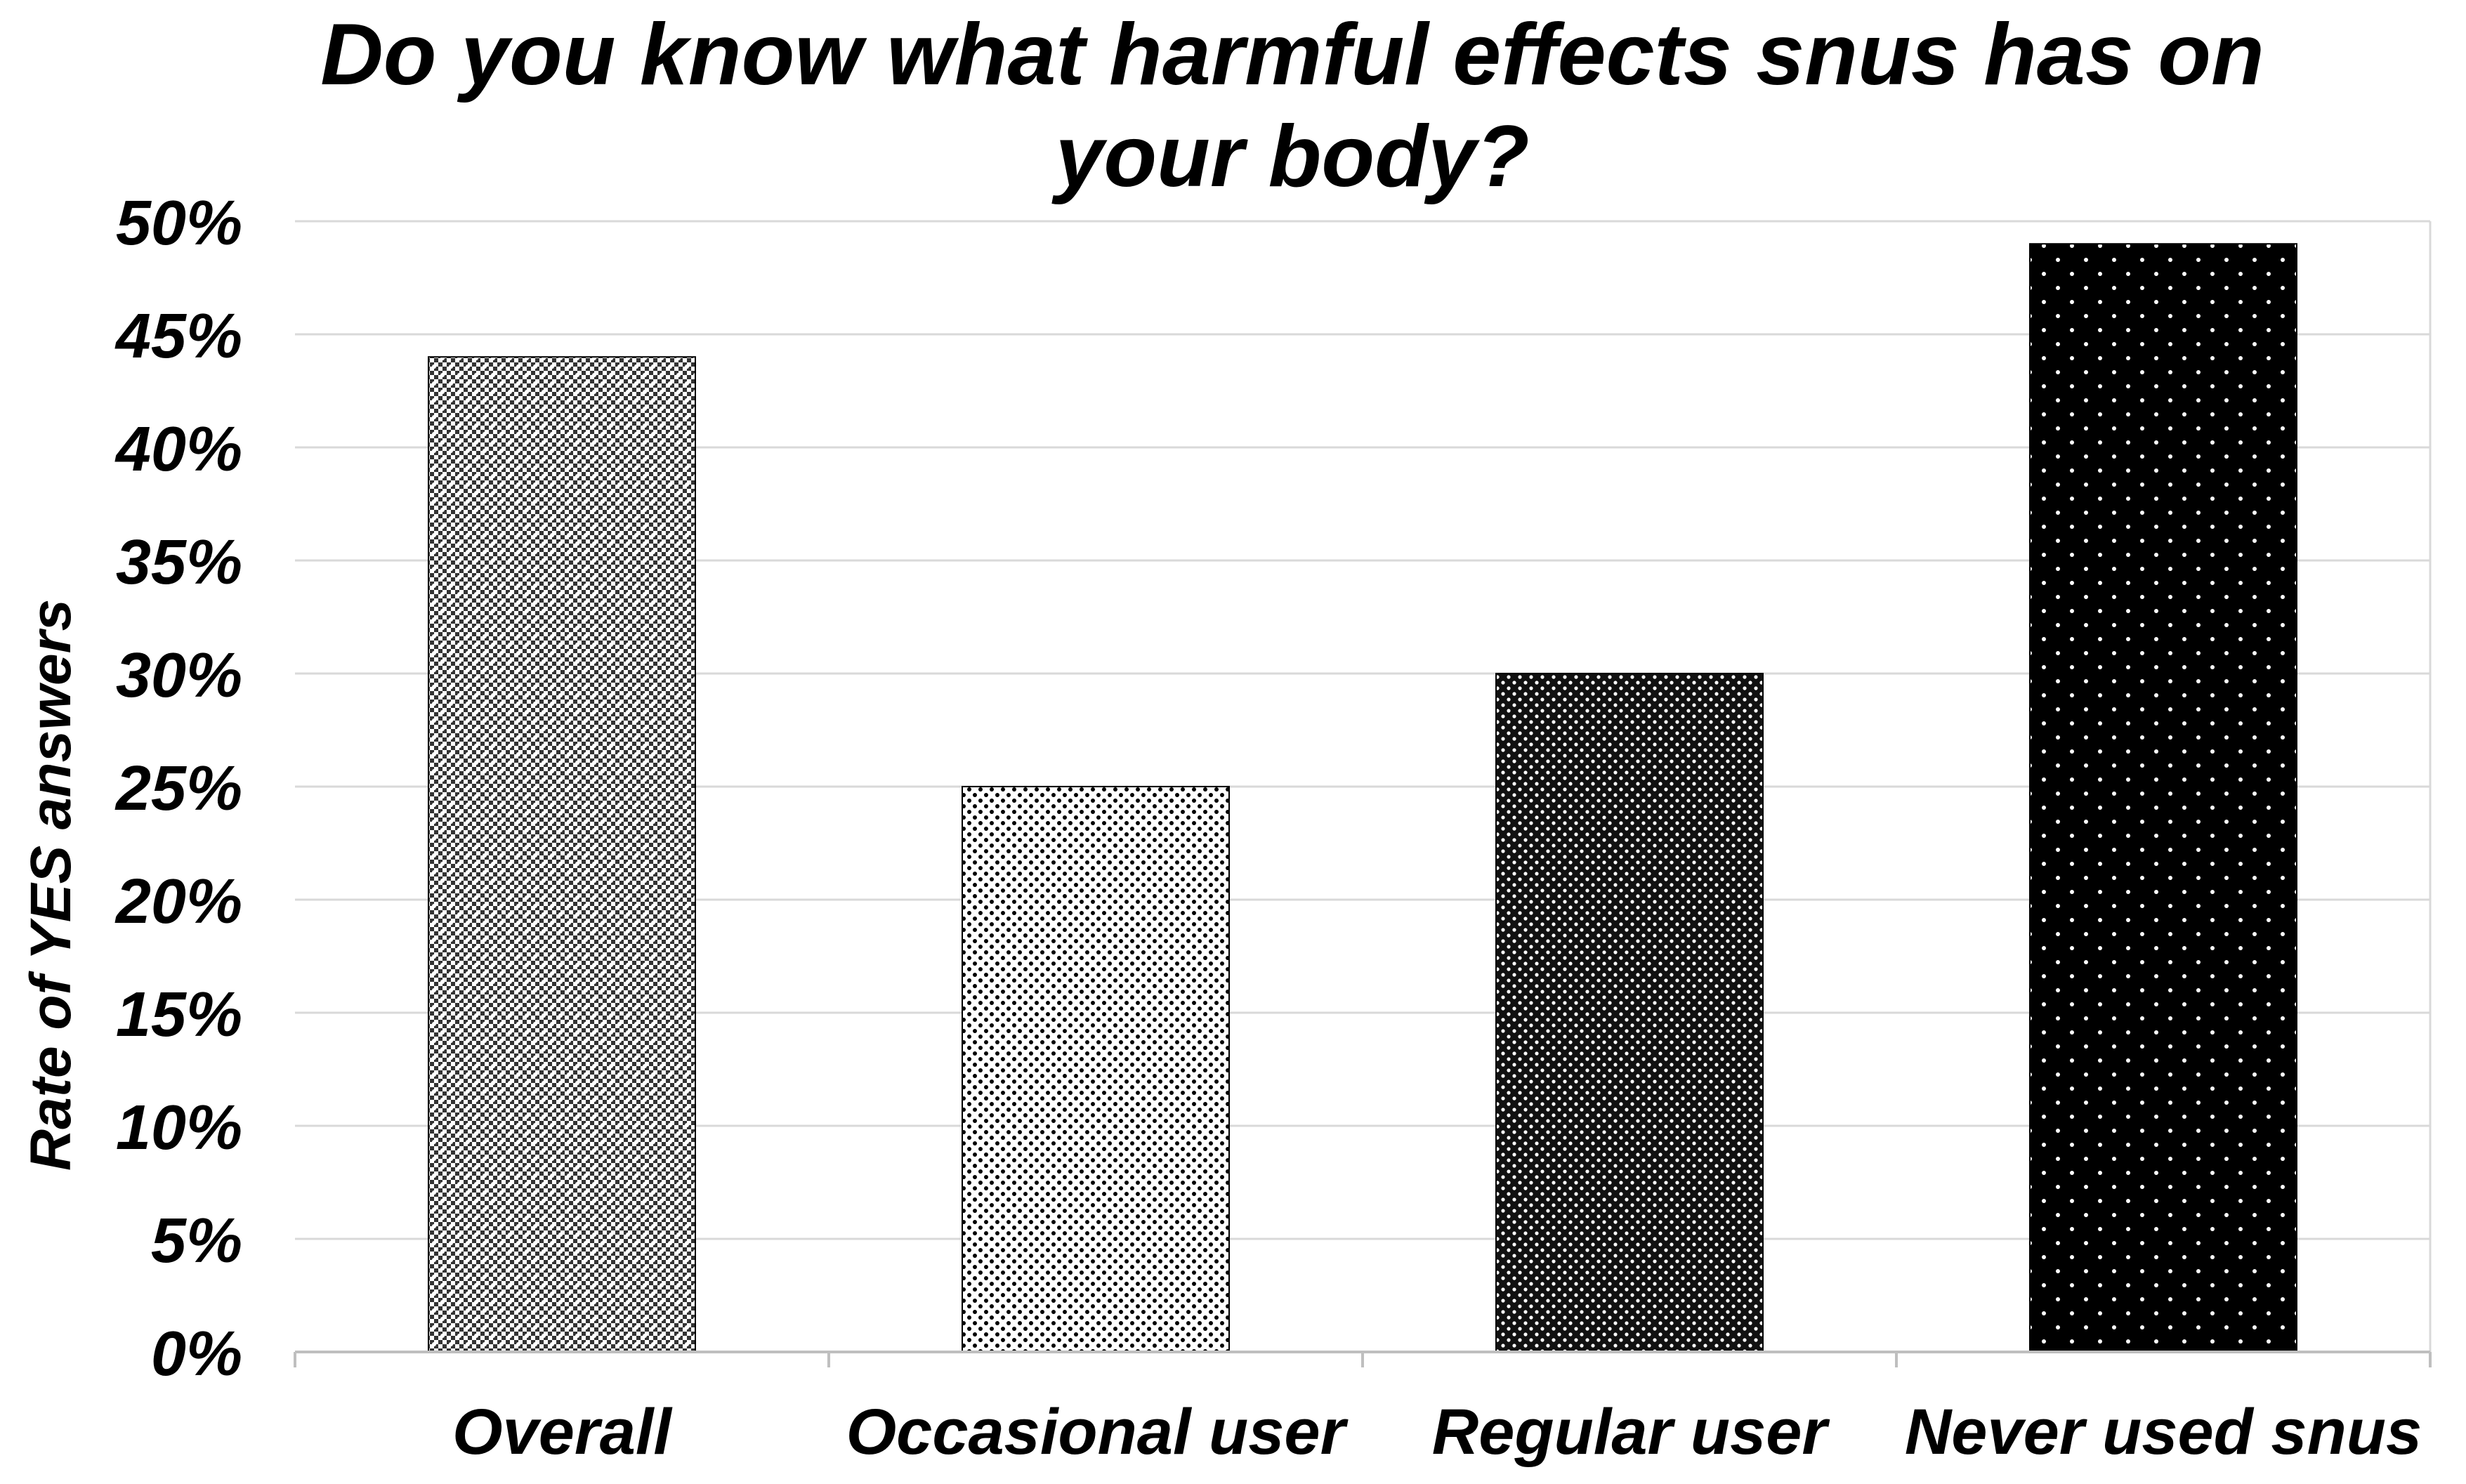 This screenshot has height=1484, width=2466. What do you see at coordinates (1096, 1070) in the screenshot?
I see `bar-occasional-user` at bounding box center [1096, 1070].